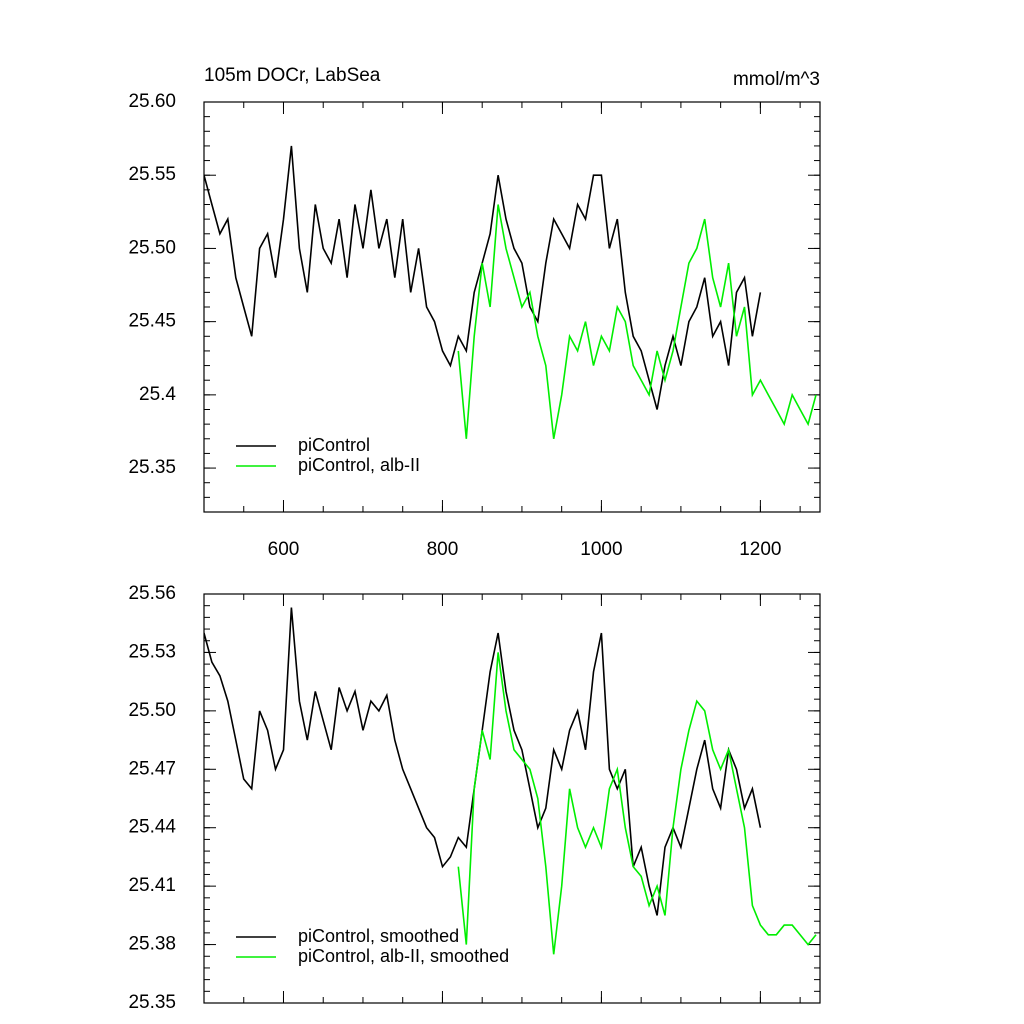  I want to click on y-tick-label: 25.44, so click(152, 827).